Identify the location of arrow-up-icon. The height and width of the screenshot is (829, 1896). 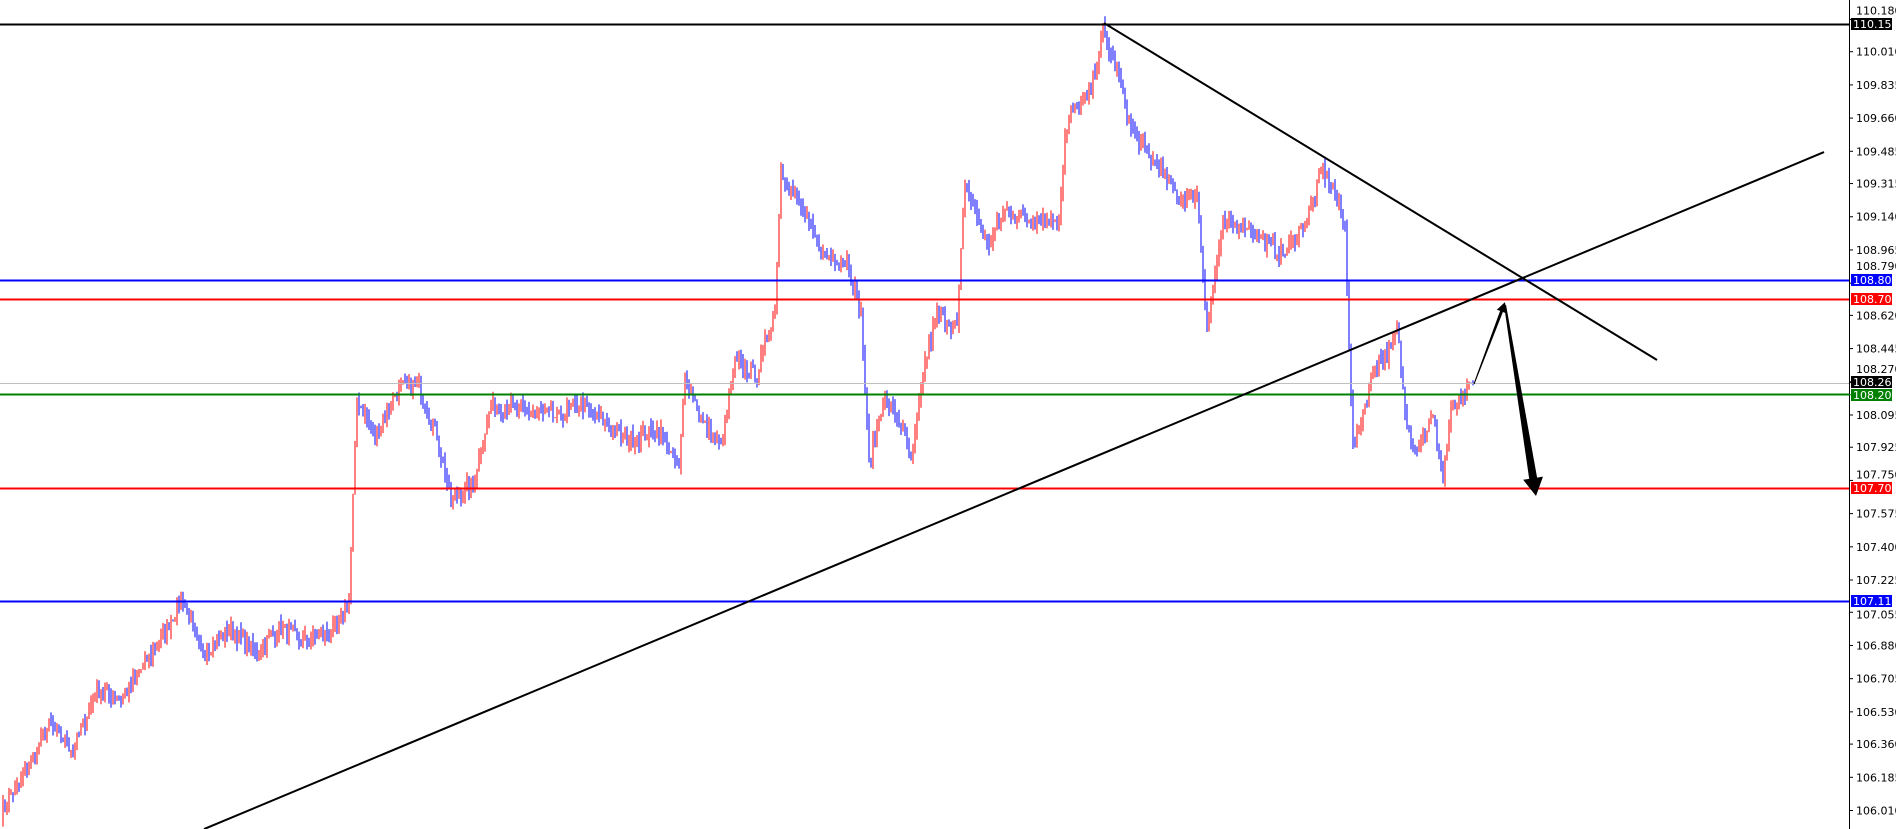
(1490, 343).